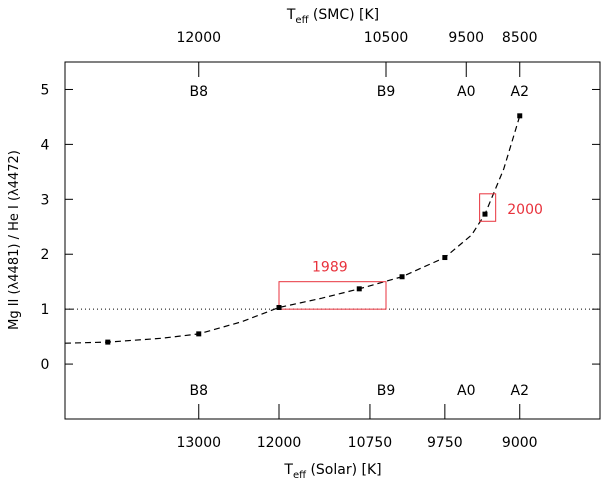  I want to click on y-tick-label: 3, so click(45, 200).